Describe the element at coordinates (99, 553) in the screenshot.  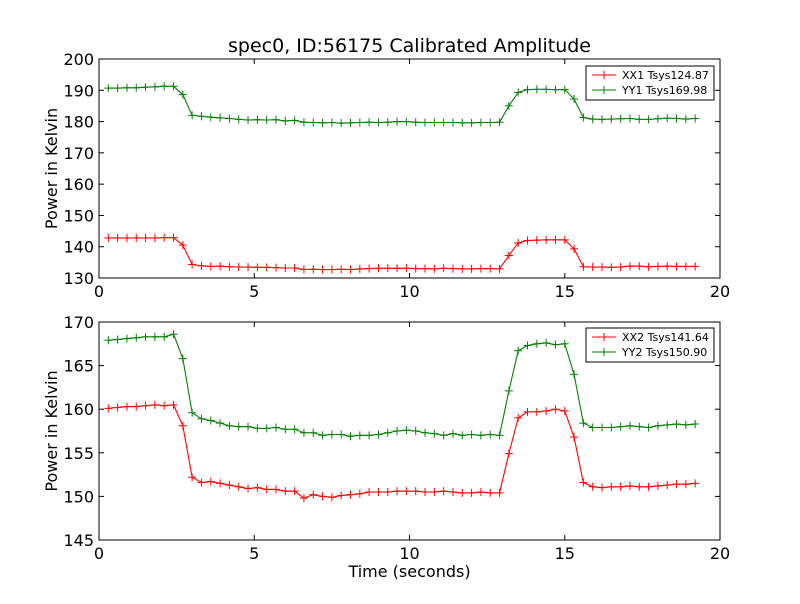
I see `x-tick-label: 0` at that location.